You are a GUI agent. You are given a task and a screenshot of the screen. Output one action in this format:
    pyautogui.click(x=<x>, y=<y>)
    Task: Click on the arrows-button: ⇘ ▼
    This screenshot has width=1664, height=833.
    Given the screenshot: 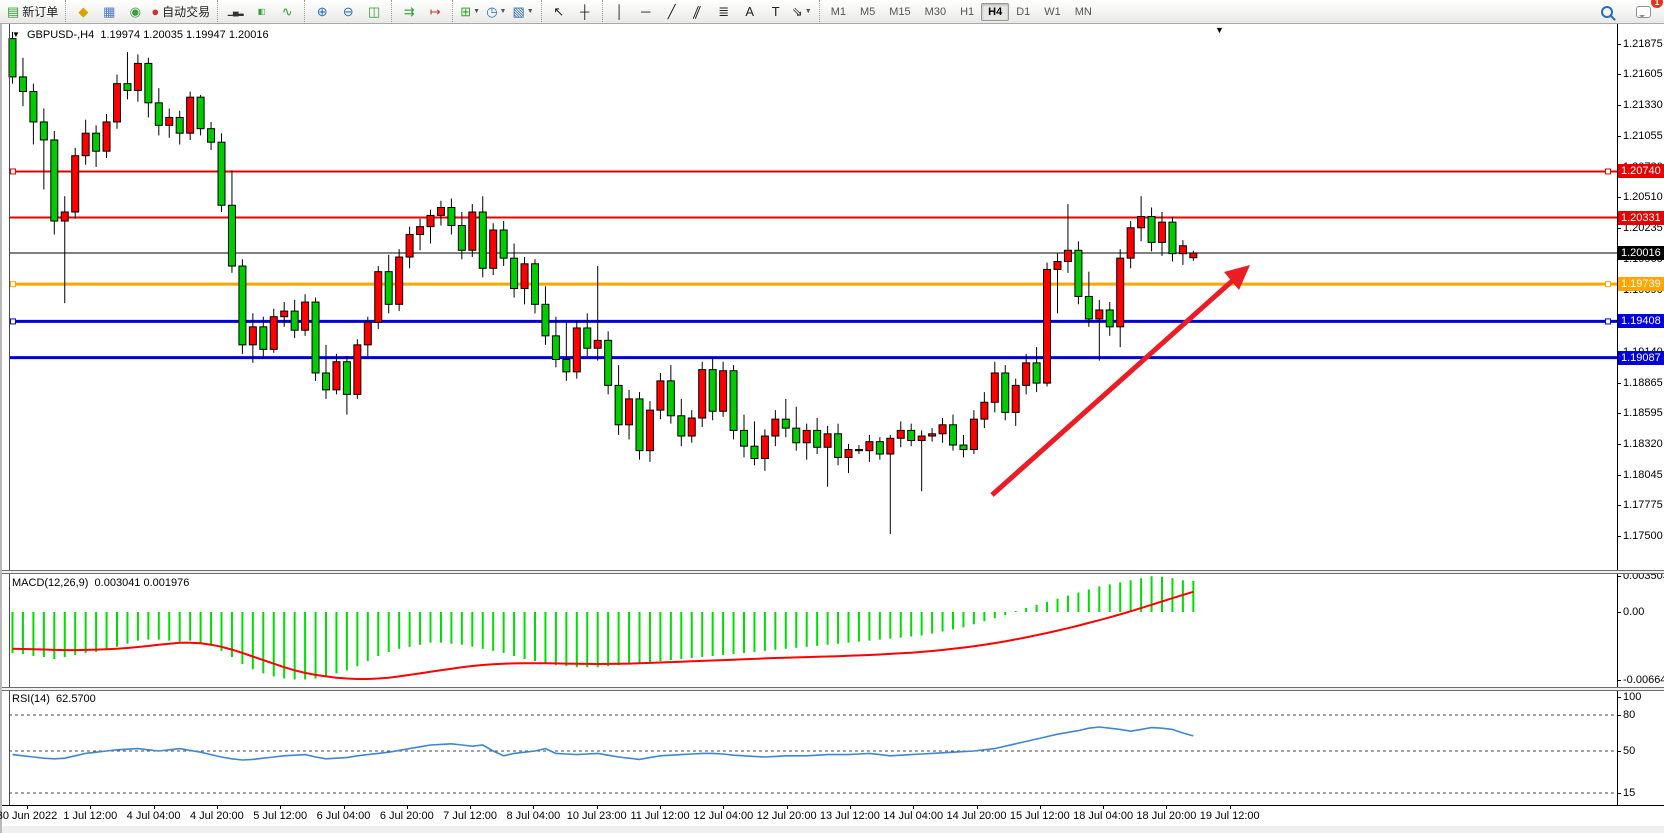 What is the action you would take?
    pyautogui.click(x=802, y=12)
    